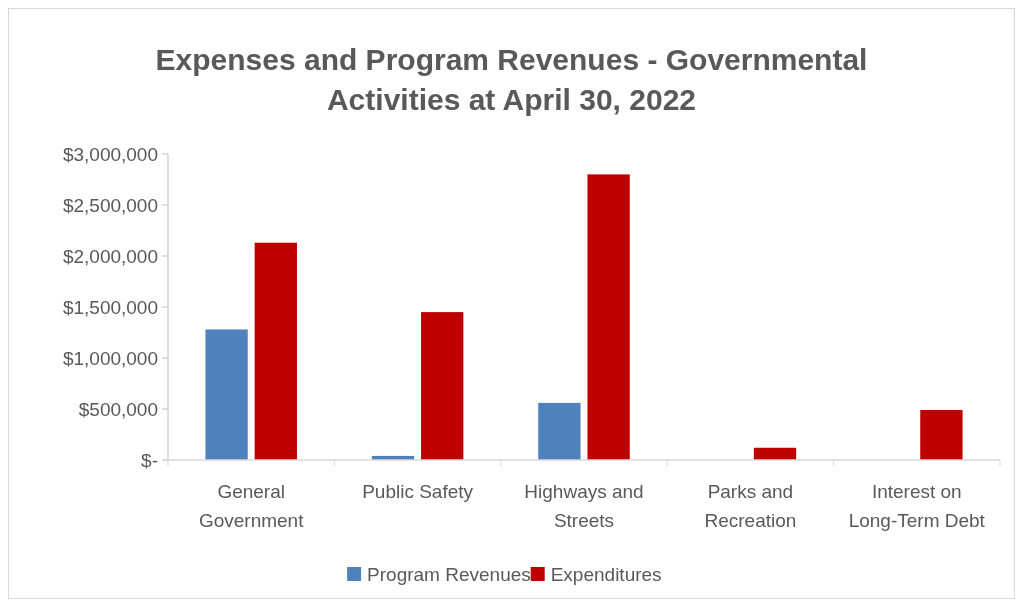  What do you see at coordinates (110, 256) in the screenshot?
I see `y-tick-label: $2,000,000` at bounding box center [110, 256].